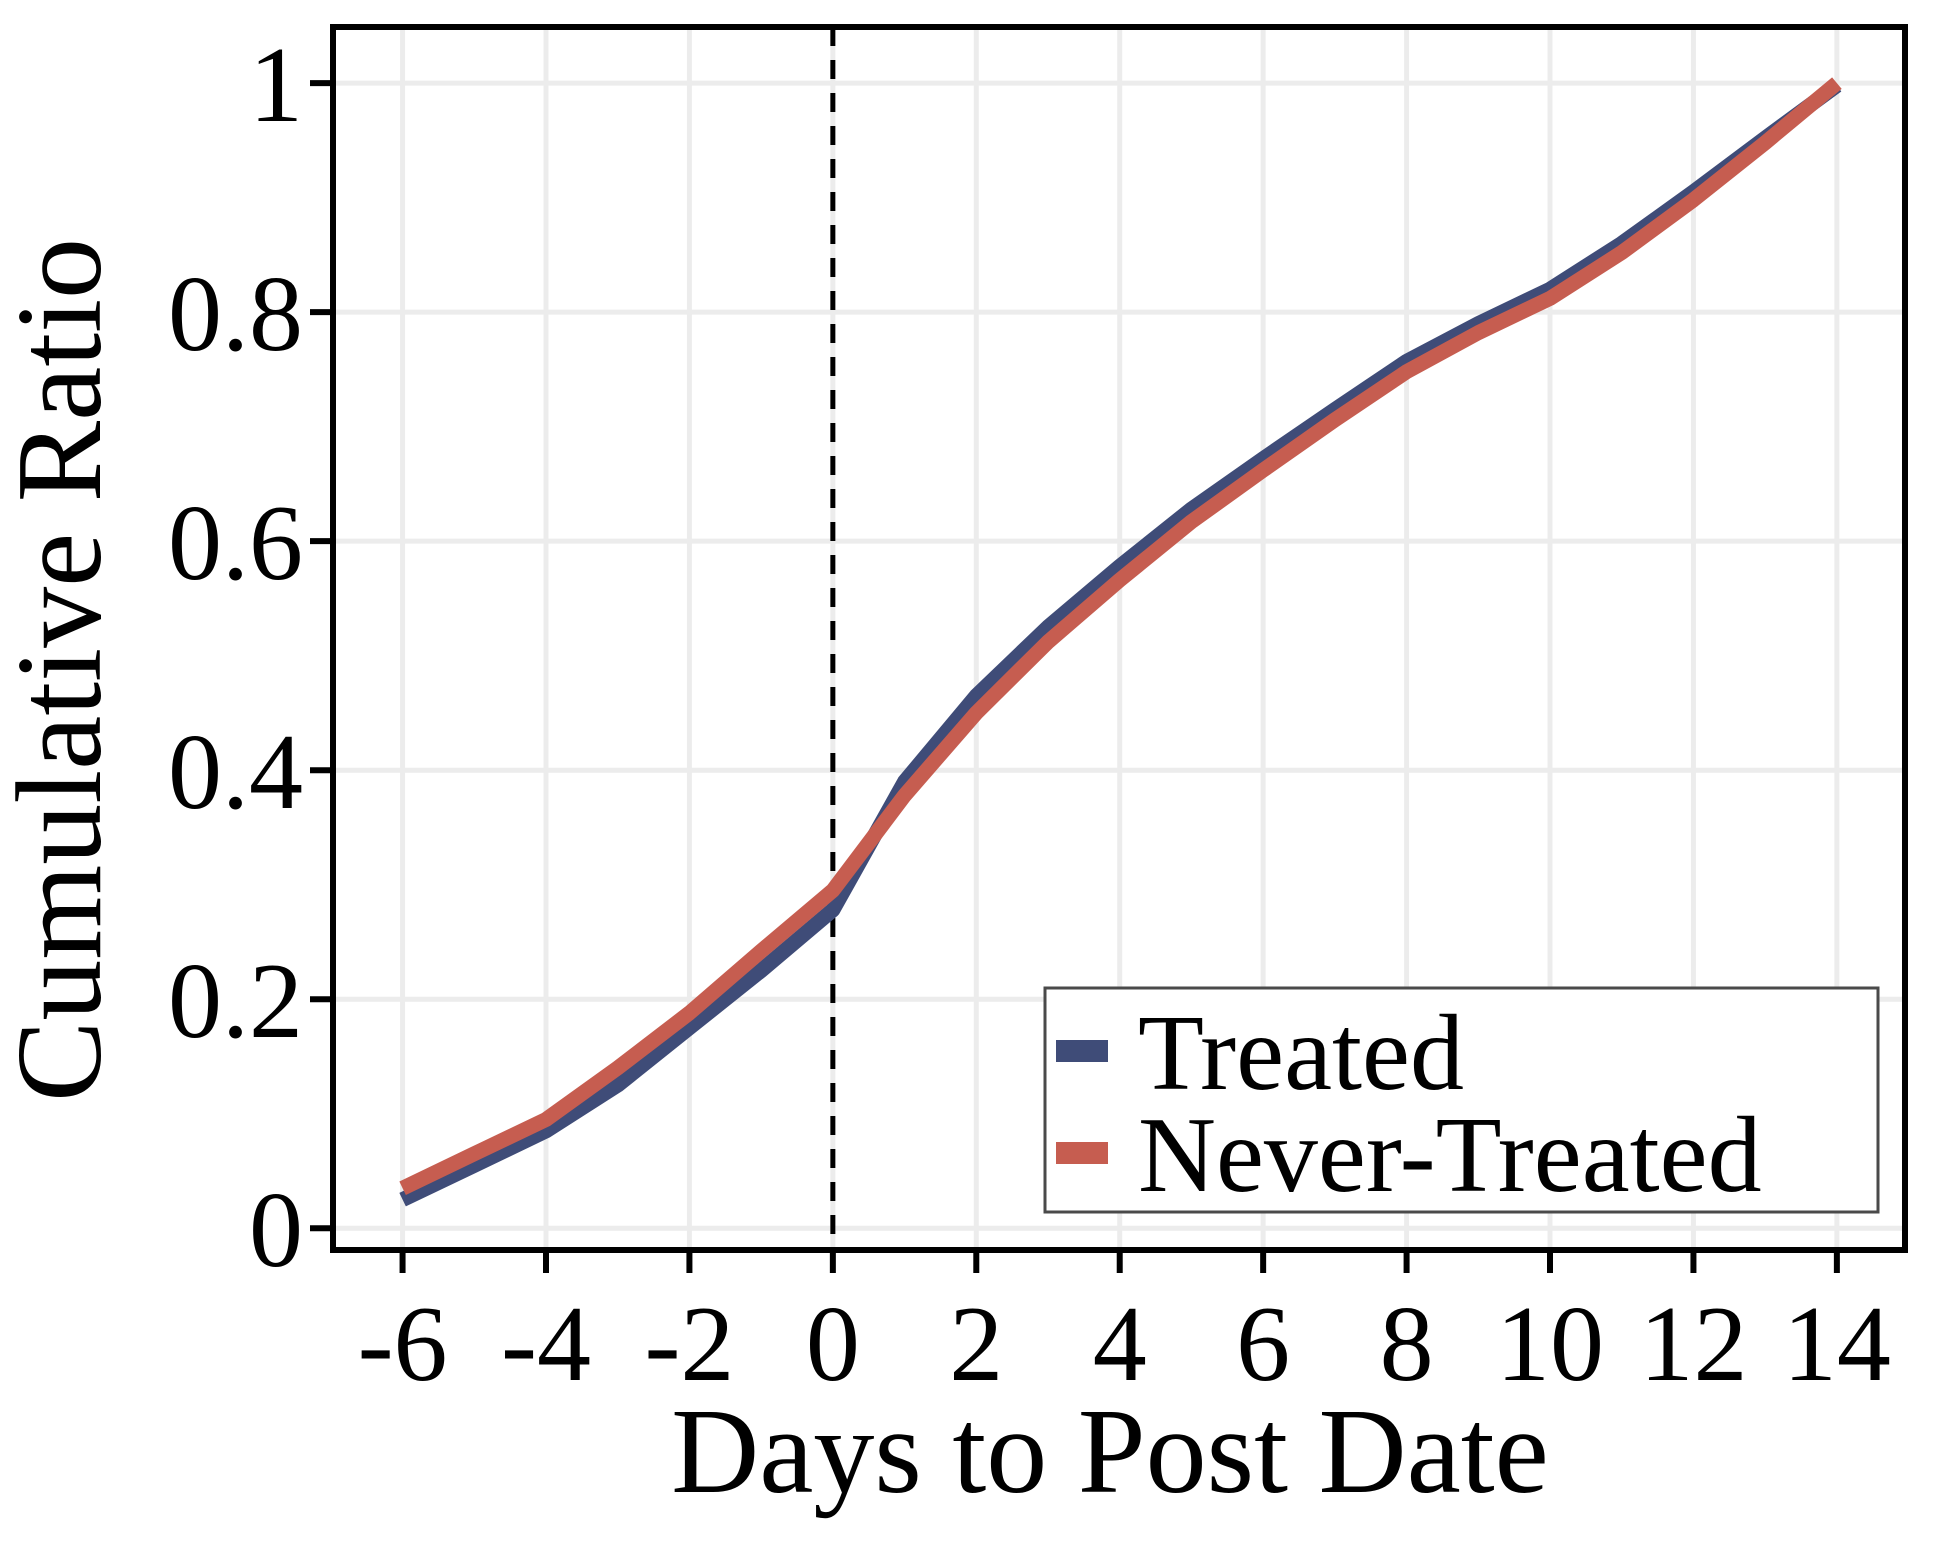 The width and height of the screenshot is (1939, 1556). Describe the element at coordinates (235, 543) in the screenshot. I see `y-tick-label: 0.6` at that location.